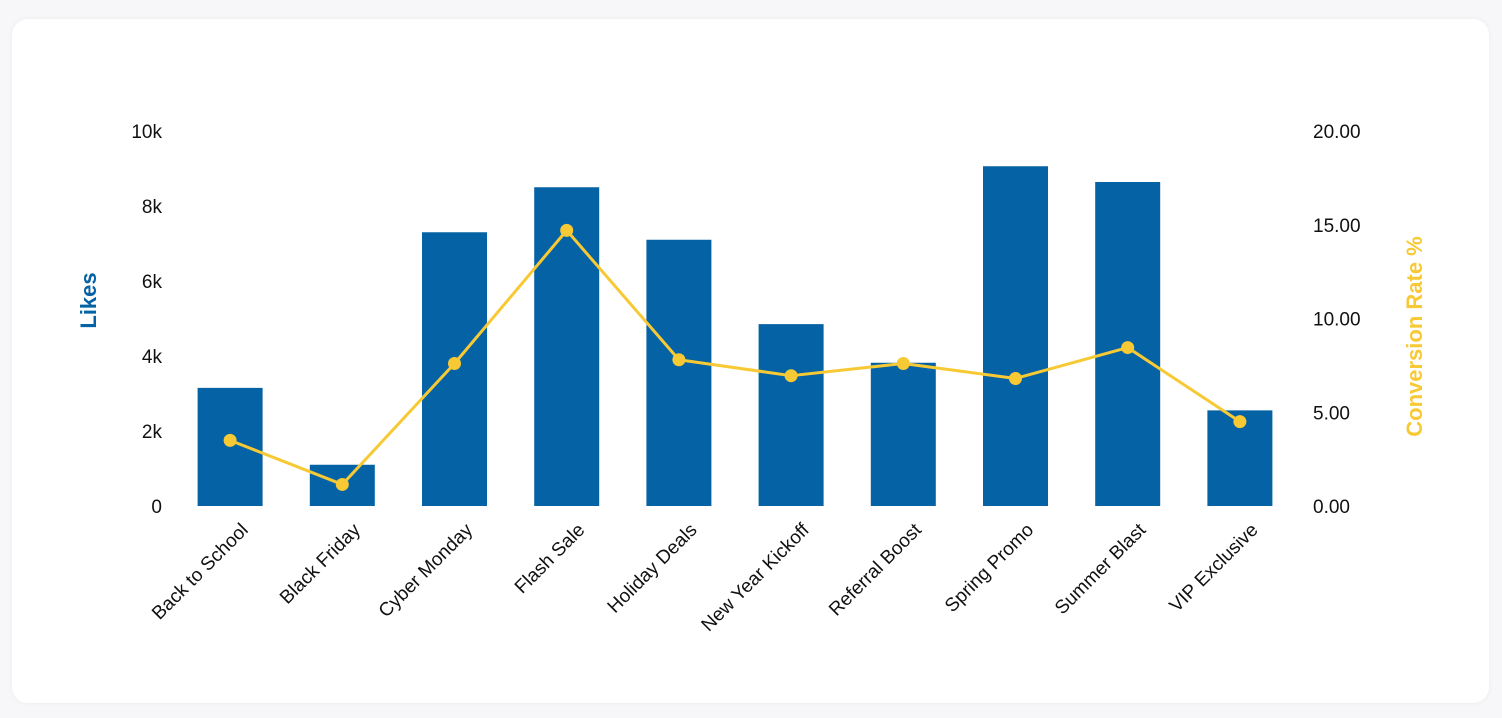 The height and width of the screenshot is (718, 1502). What do you see at coordinates (1337, 226) in the screenshot?
I see `y-right-tick-label: 15.00` at bounding box center [1337, 226].